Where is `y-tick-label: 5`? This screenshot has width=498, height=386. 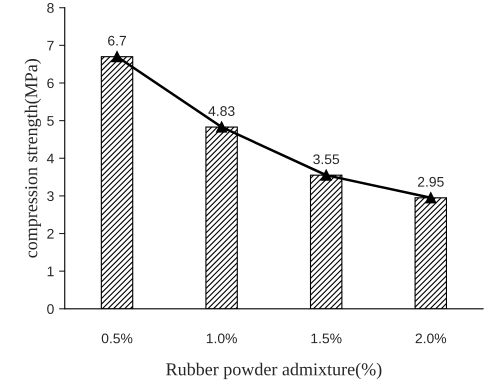
y-tick-label: 5 is located at coordinates (50, 121).